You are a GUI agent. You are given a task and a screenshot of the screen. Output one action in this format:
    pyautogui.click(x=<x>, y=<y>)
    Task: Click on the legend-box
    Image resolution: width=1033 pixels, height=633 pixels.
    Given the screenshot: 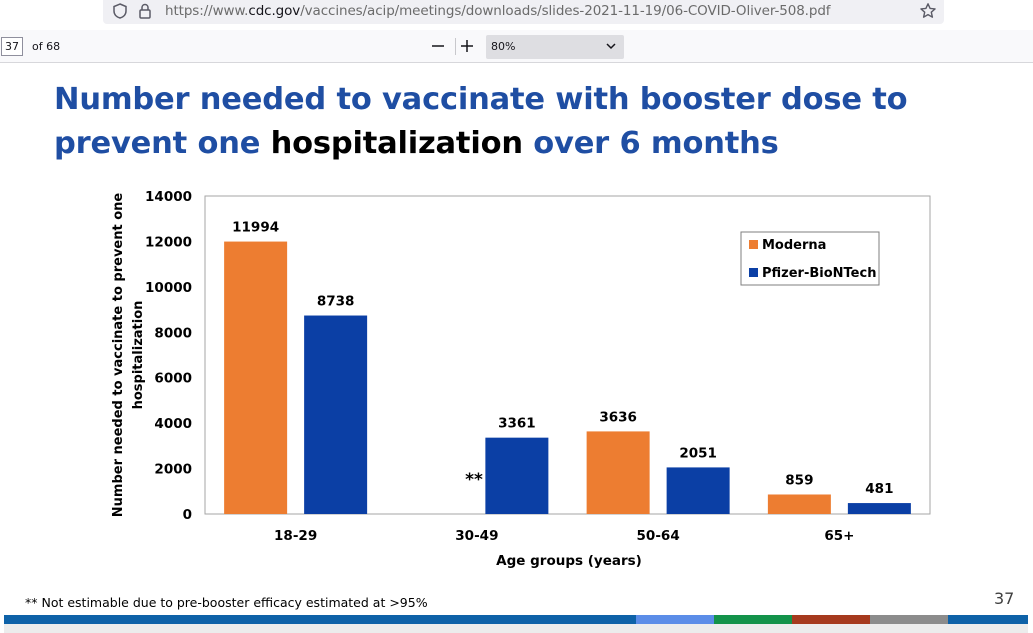 What is the action you would take?
    pyautogui.click(x=810, y=258)
    